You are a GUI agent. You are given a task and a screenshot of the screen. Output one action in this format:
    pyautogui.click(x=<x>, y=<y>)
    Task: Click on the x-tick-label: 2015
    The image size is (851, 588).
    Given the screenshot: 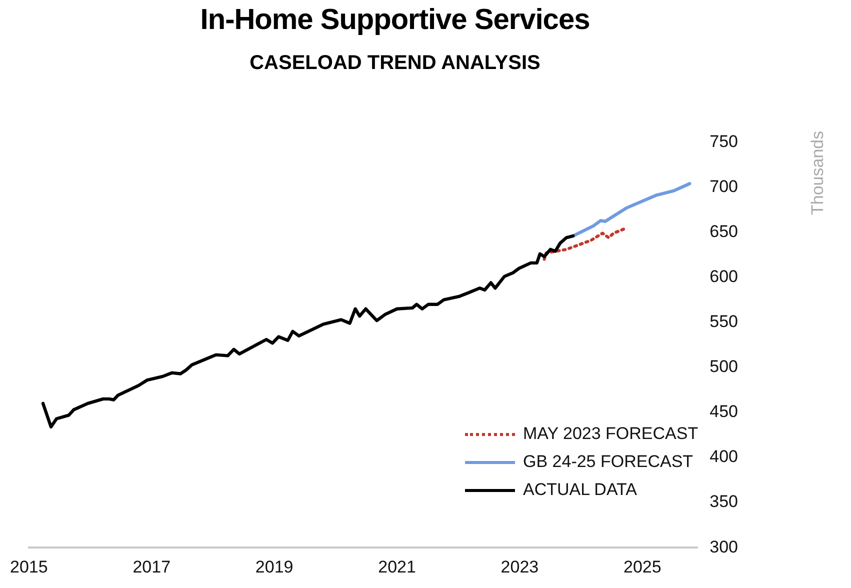 What is the action you would take?
    pyautogui.click(x=29, y=566)
    